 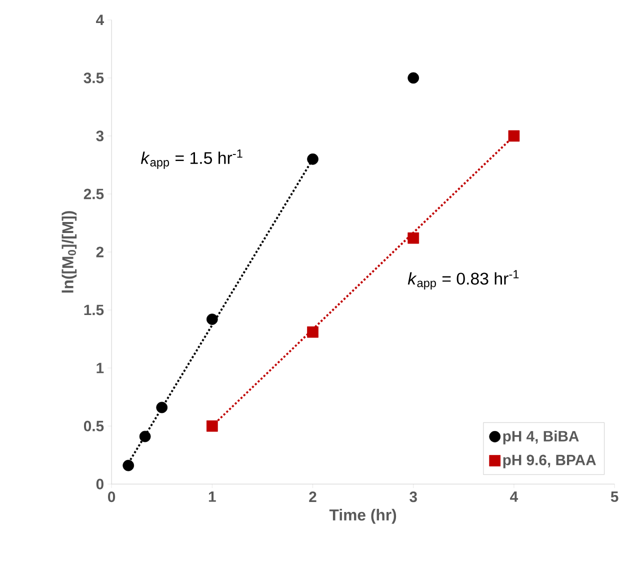 I want to click on x-tick-label: 2, so click(x=312, y=497).